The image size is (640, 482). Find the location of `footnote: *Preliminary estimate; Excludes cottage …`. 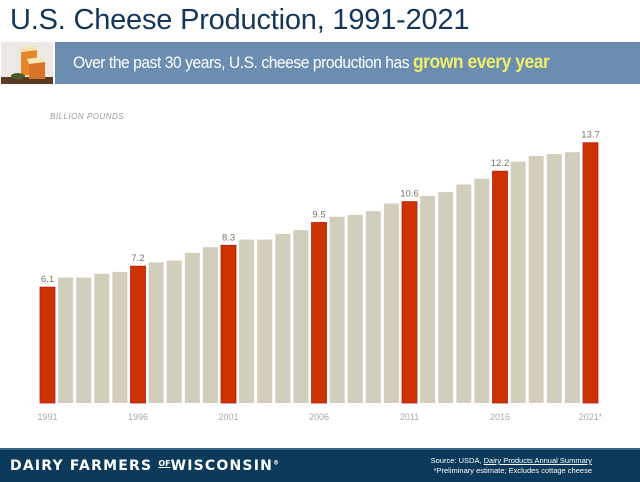

footnote: *Preliminary estimate; Excludes cottage … is located at coordinates (512, 470).